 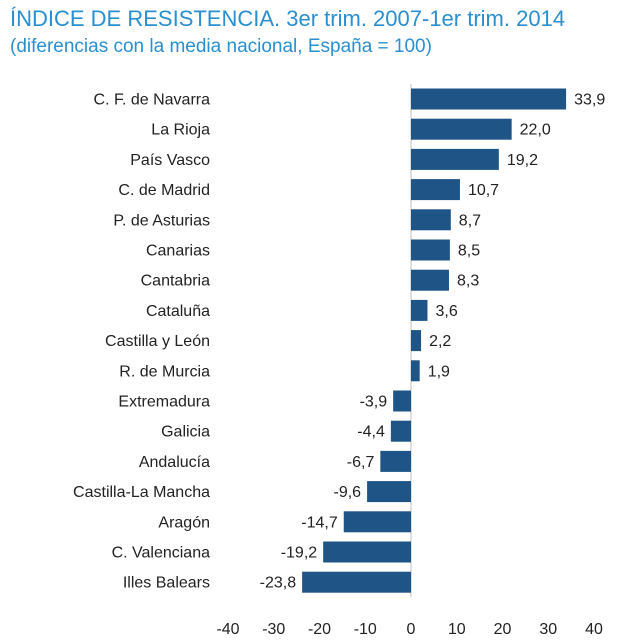 What do you see at coordinates (175, 281) in the screenshot?
I see `category-label: Cantabria` at bounding box center [175, 281].